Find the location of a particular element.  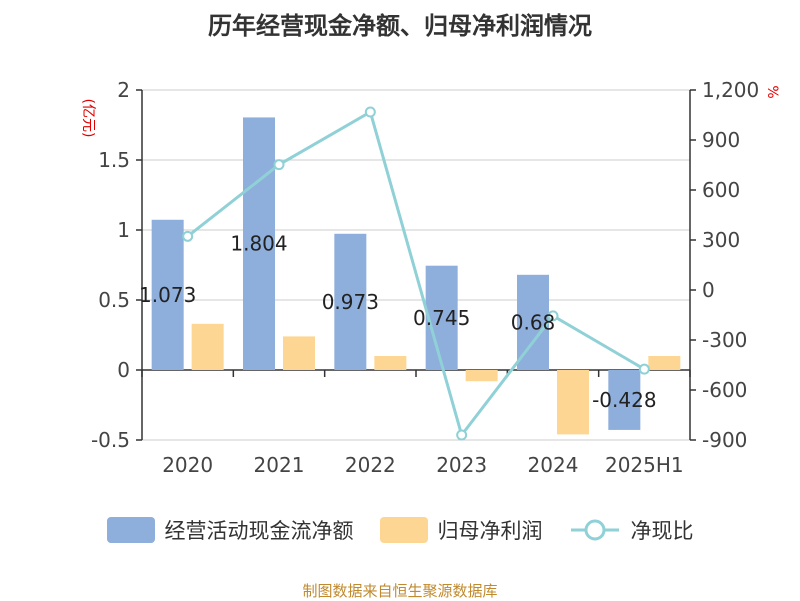

legend-swatch-ratio is located at coordinates (594, 530).